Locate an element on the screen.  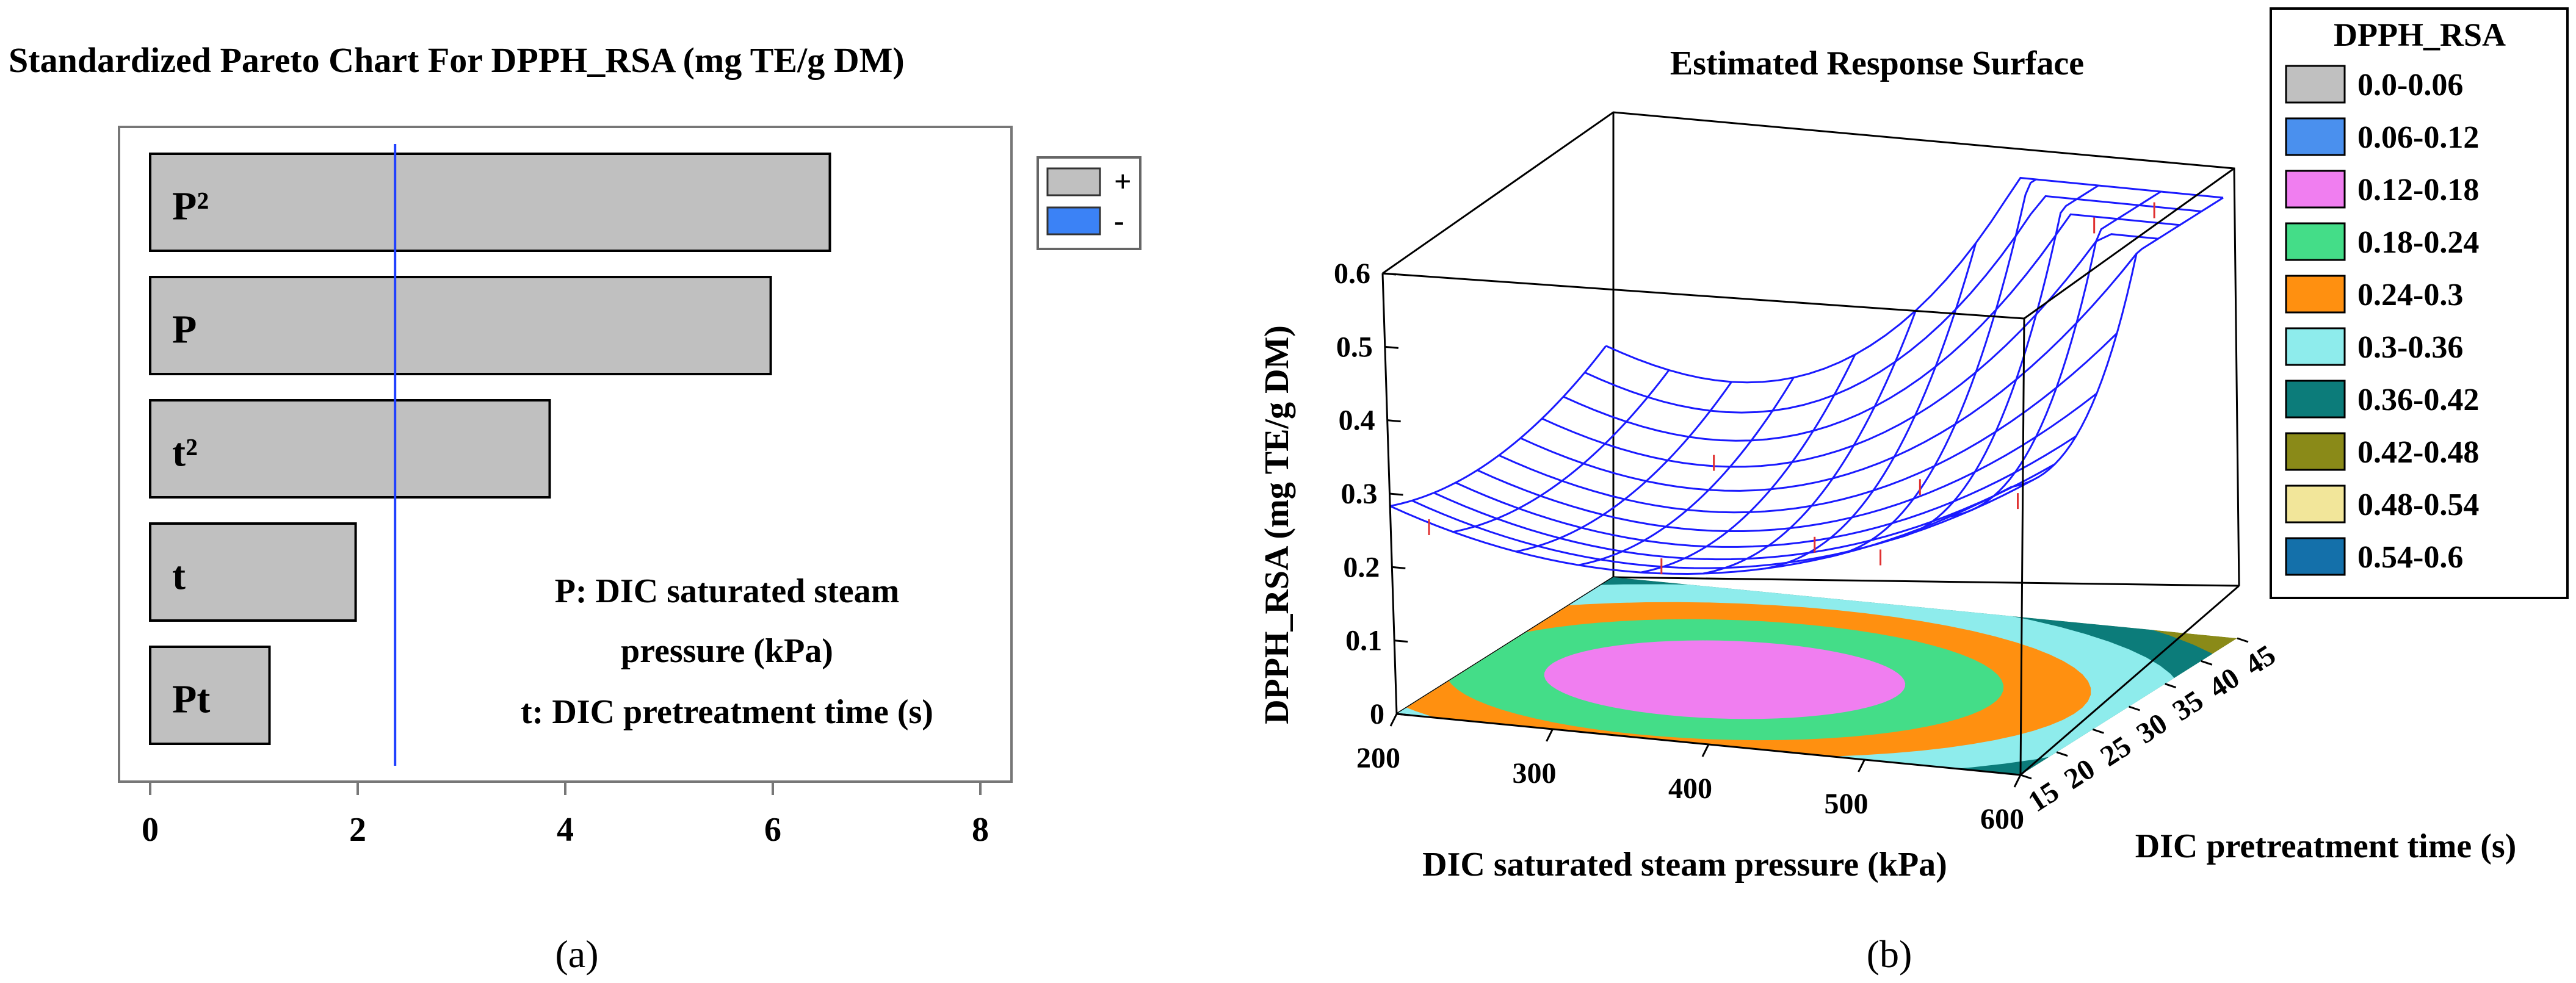
z-tick-label: 0.5 is located at coordinates (1354, 347).